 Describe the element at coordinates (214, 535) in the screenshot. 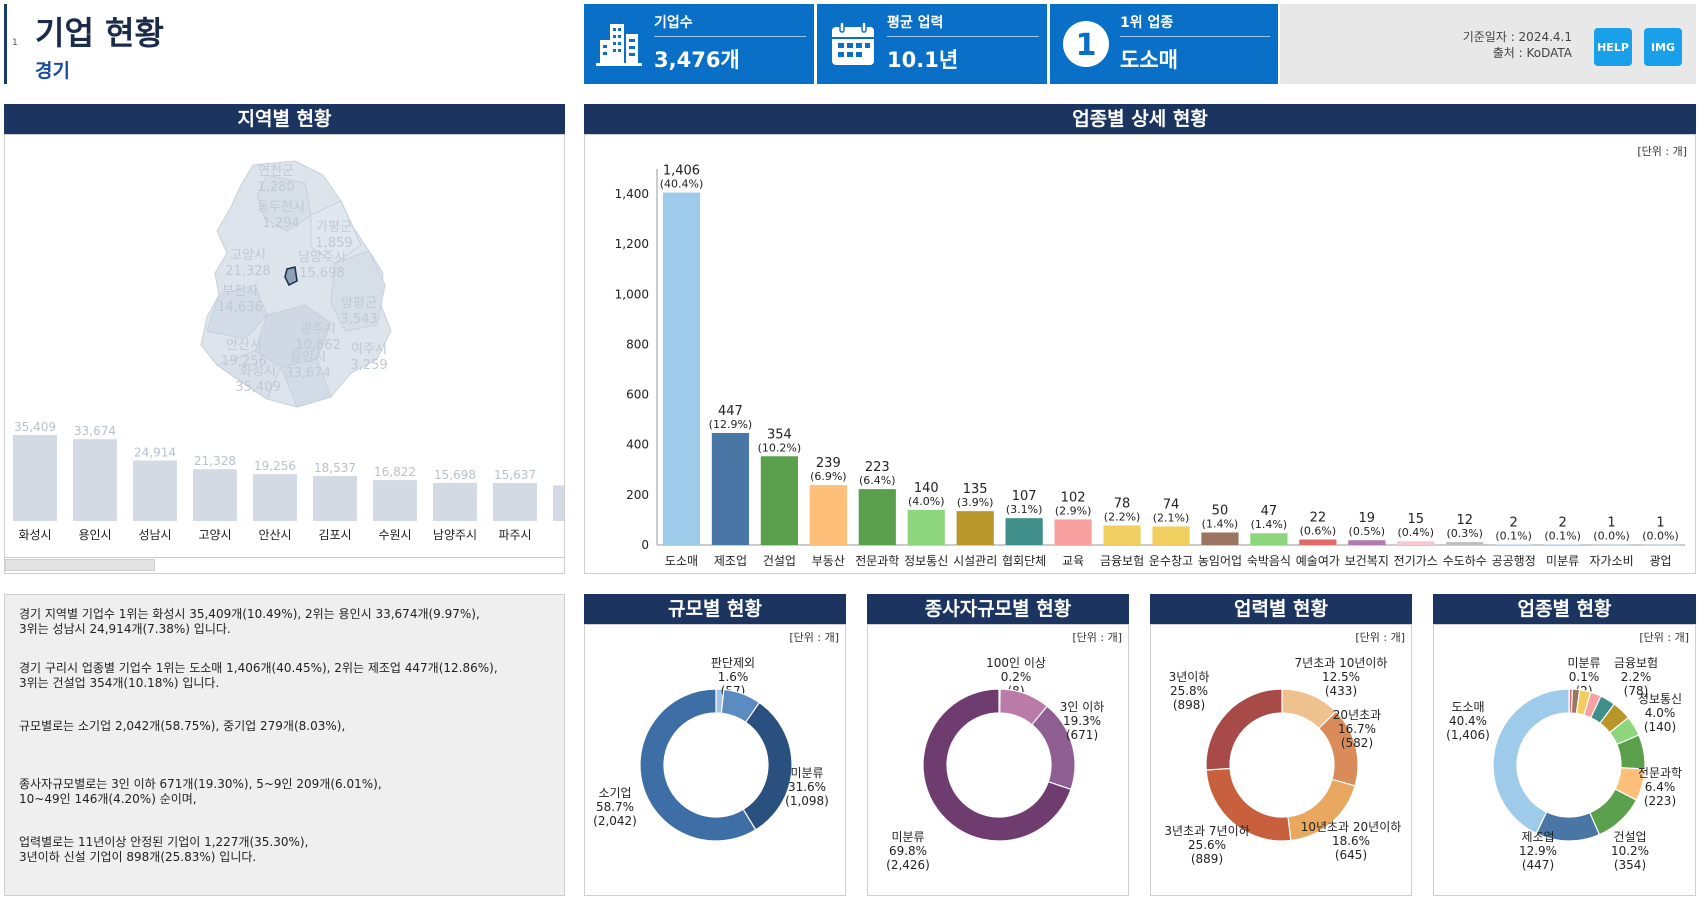

I see `region-bar-label: 고양시` at that location.